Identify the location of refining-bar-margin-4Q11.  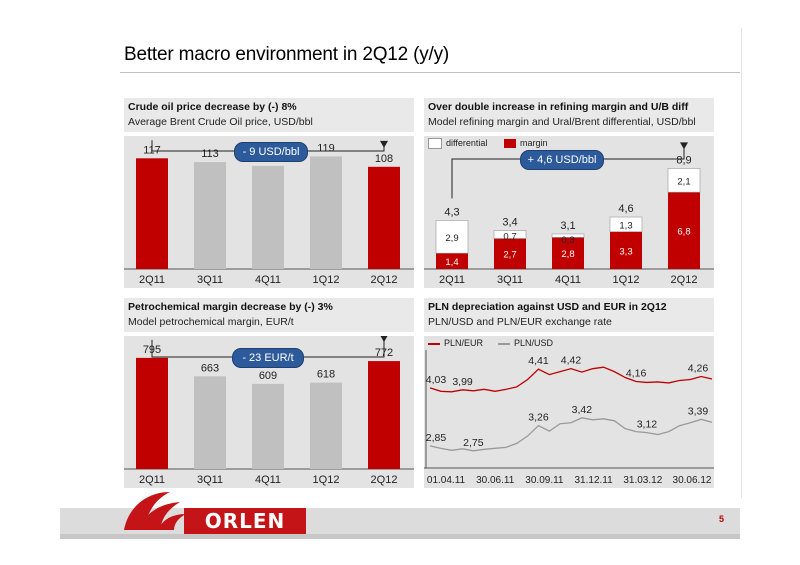
(568, 253).